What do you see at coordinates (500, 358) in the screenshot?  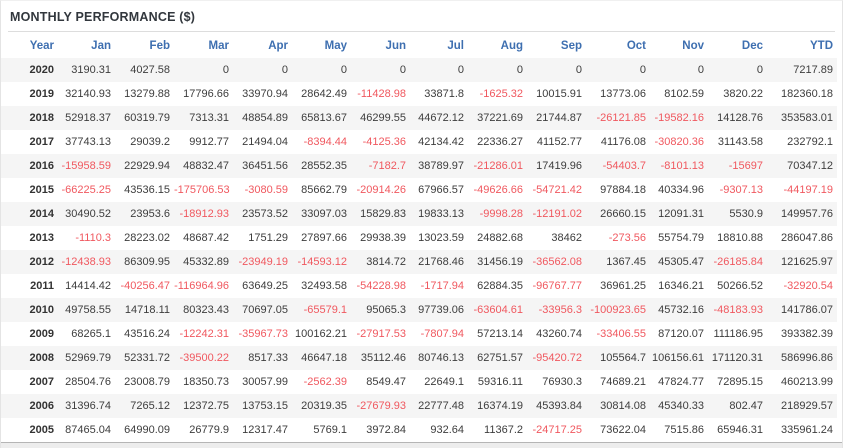 I see `cell-2008-aug: 62751.57` at bounding box center [500, 358].